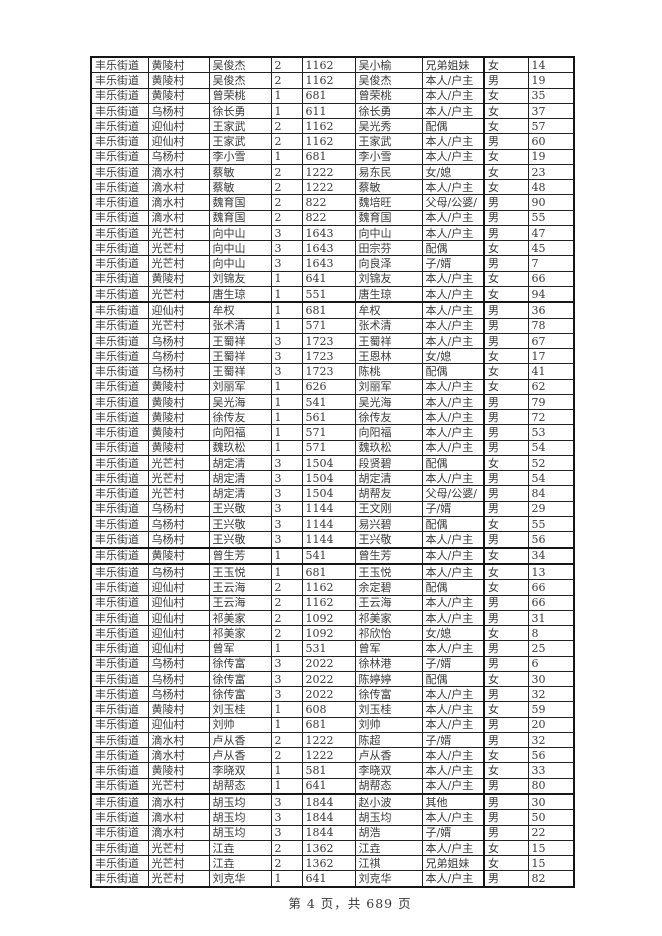 The width and height of the screenshot is (662, 936). I want to click on cell-name: 江垚, so click(240, 863).